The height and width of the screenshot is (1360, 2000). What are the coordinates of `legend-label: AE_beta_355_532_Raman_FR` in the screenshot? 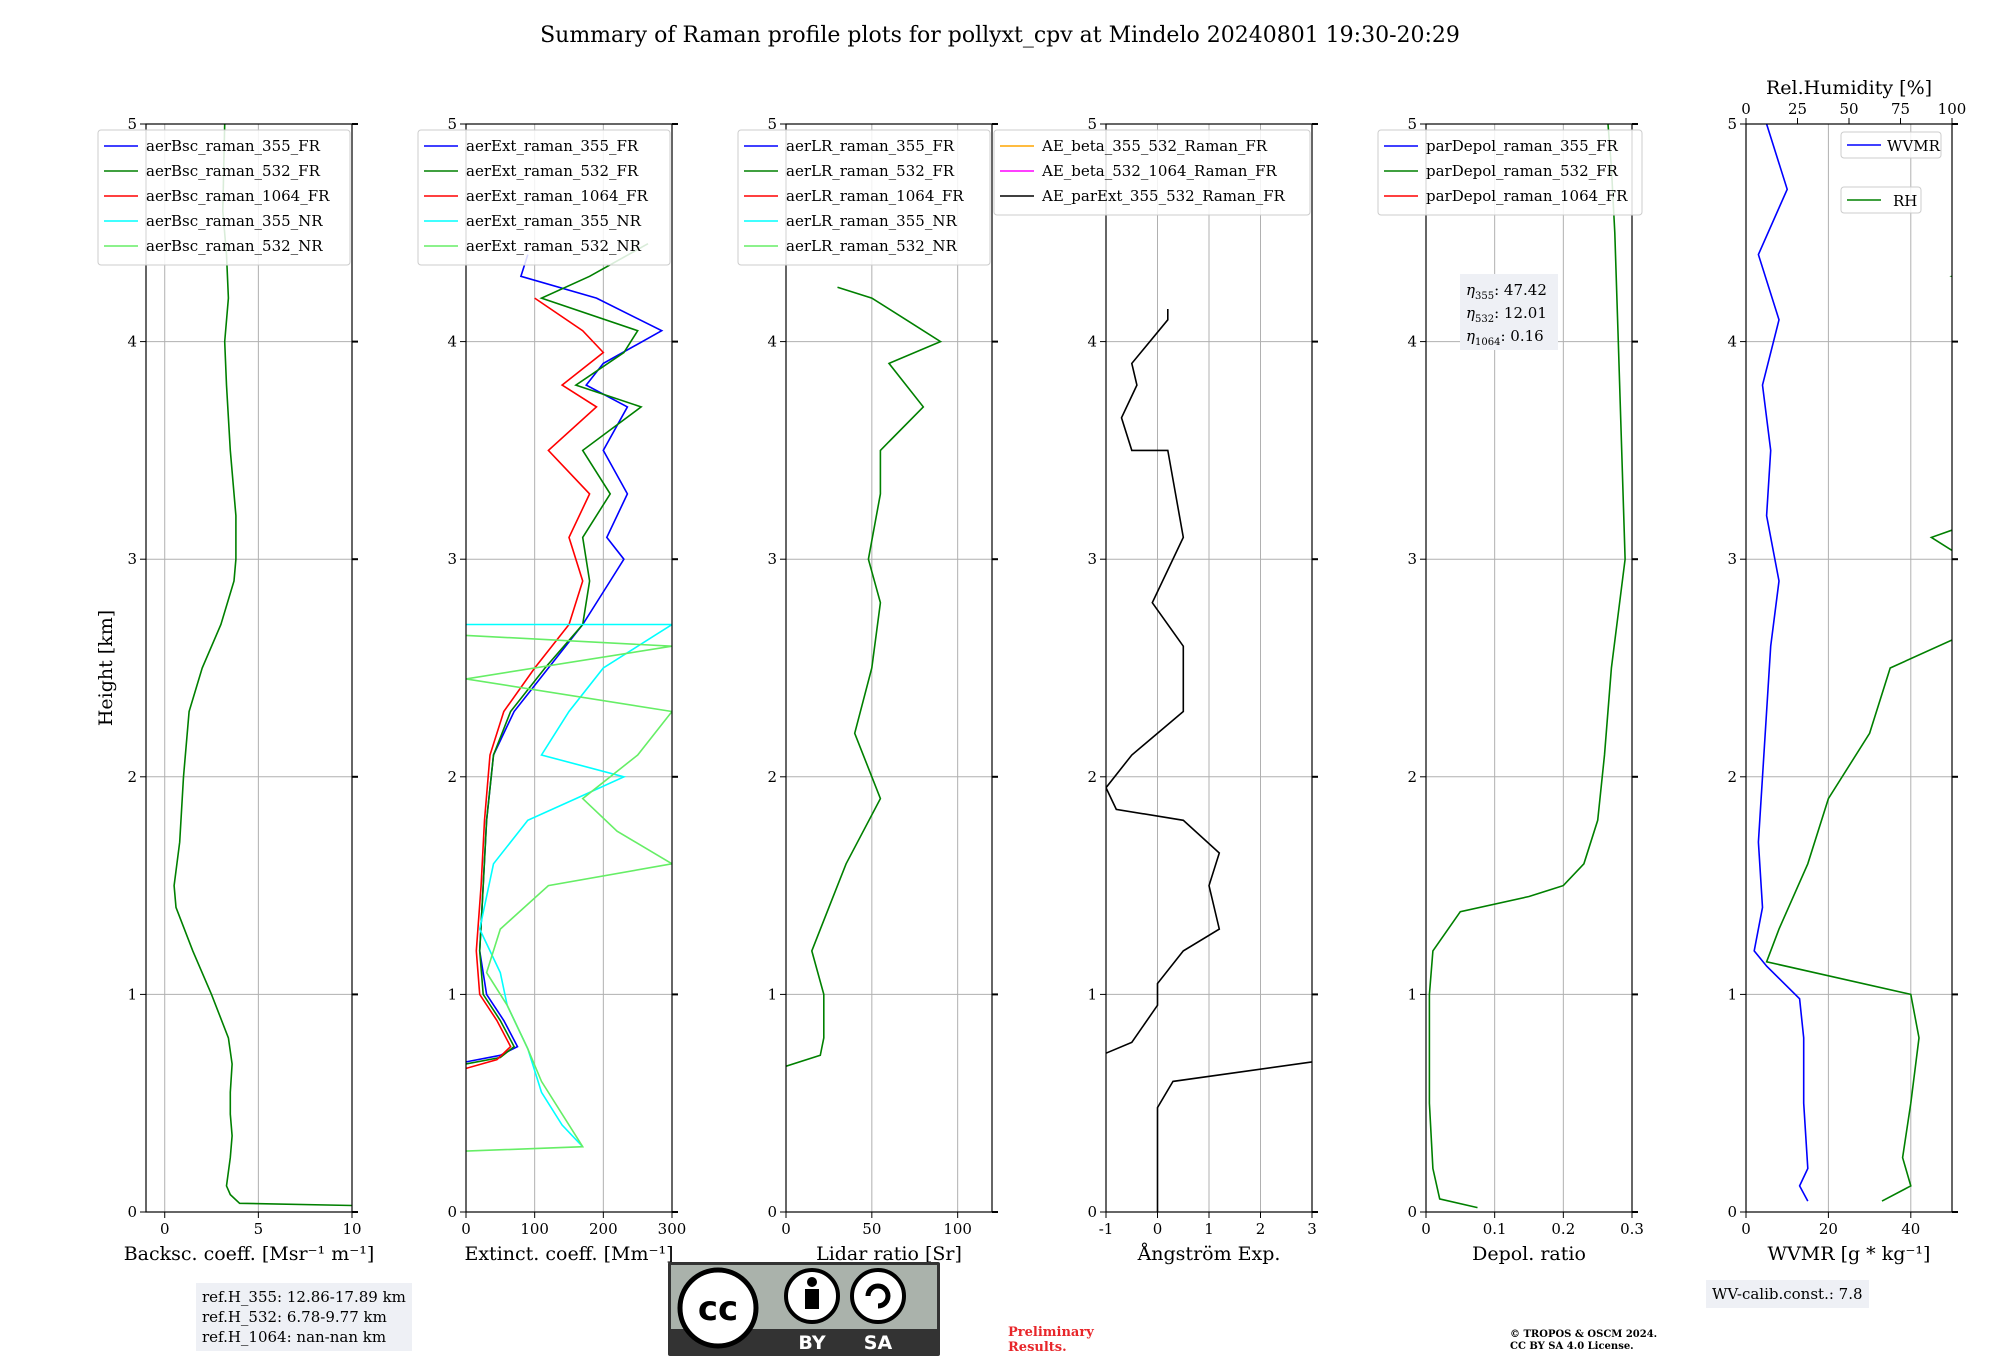 It's located at (1154, 146).